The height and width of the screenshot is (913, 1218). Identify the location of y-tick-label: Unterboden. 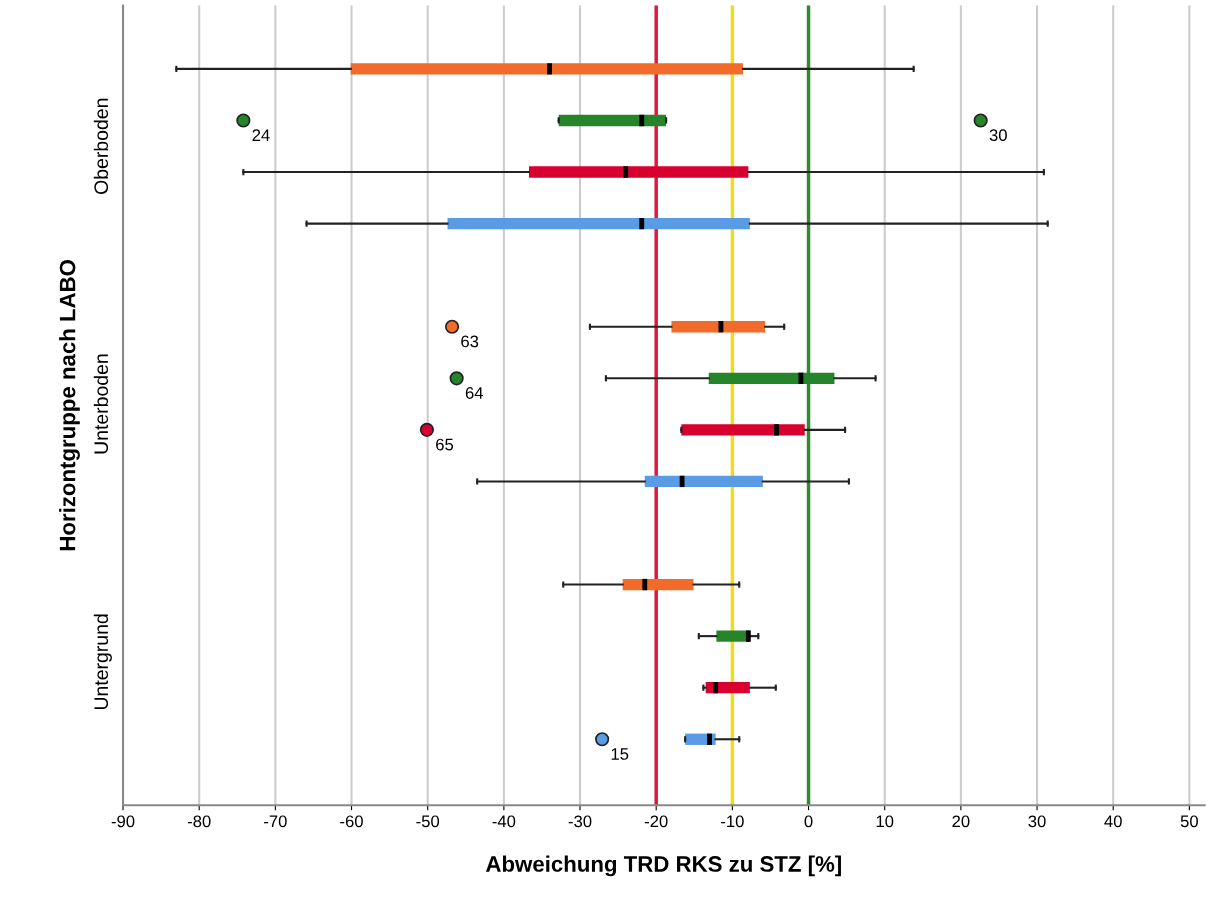
(101, 404).